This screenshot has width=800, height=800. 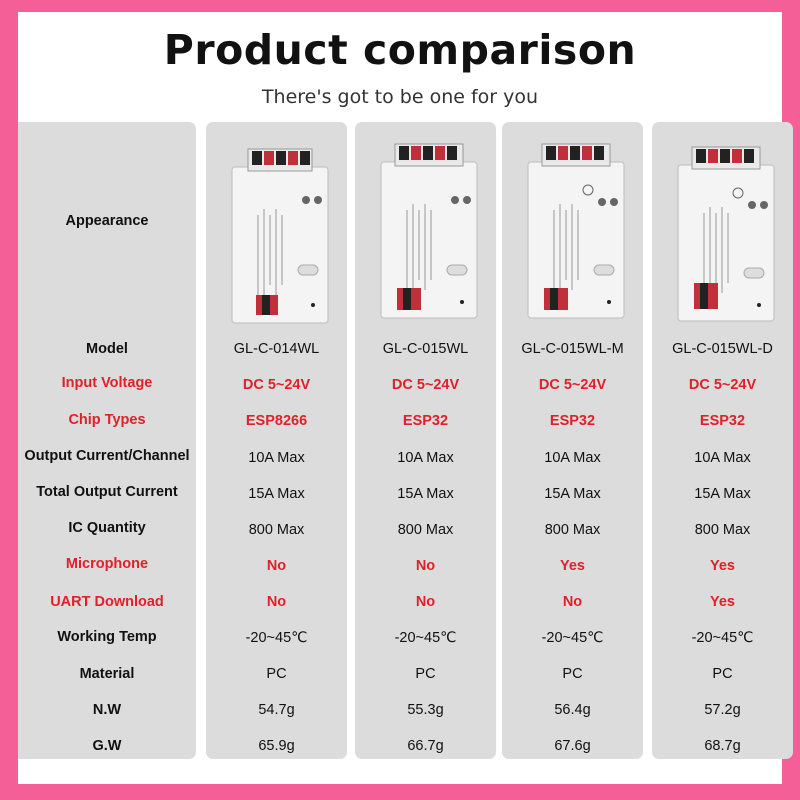 What do you see at coordinates (107, 221) in the screenshot?
I see `row-label-appearance: Appearance` at bounding box center [107, 221].